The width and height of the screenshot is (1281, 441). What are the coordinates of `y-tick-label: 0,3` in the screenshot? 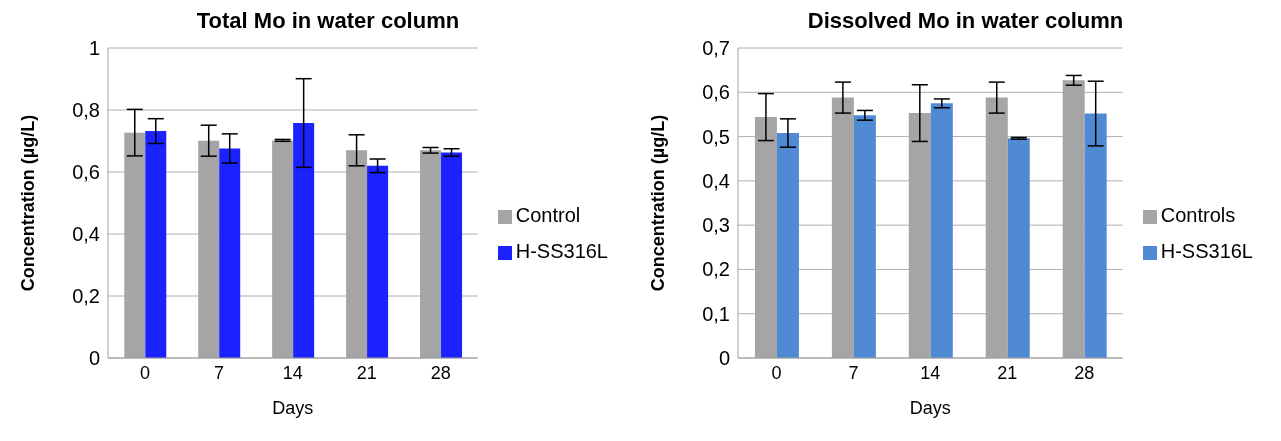 It's located at (716, 225).